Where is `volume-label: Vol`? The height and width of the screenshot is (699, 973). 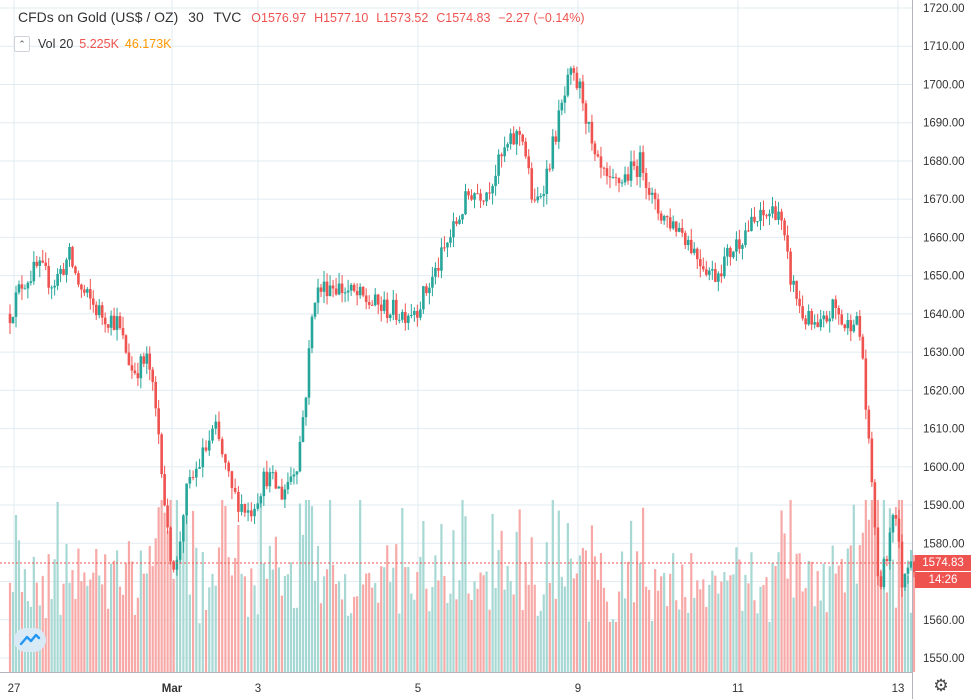 volume-label: Vol is located at coordinates (47, 44).